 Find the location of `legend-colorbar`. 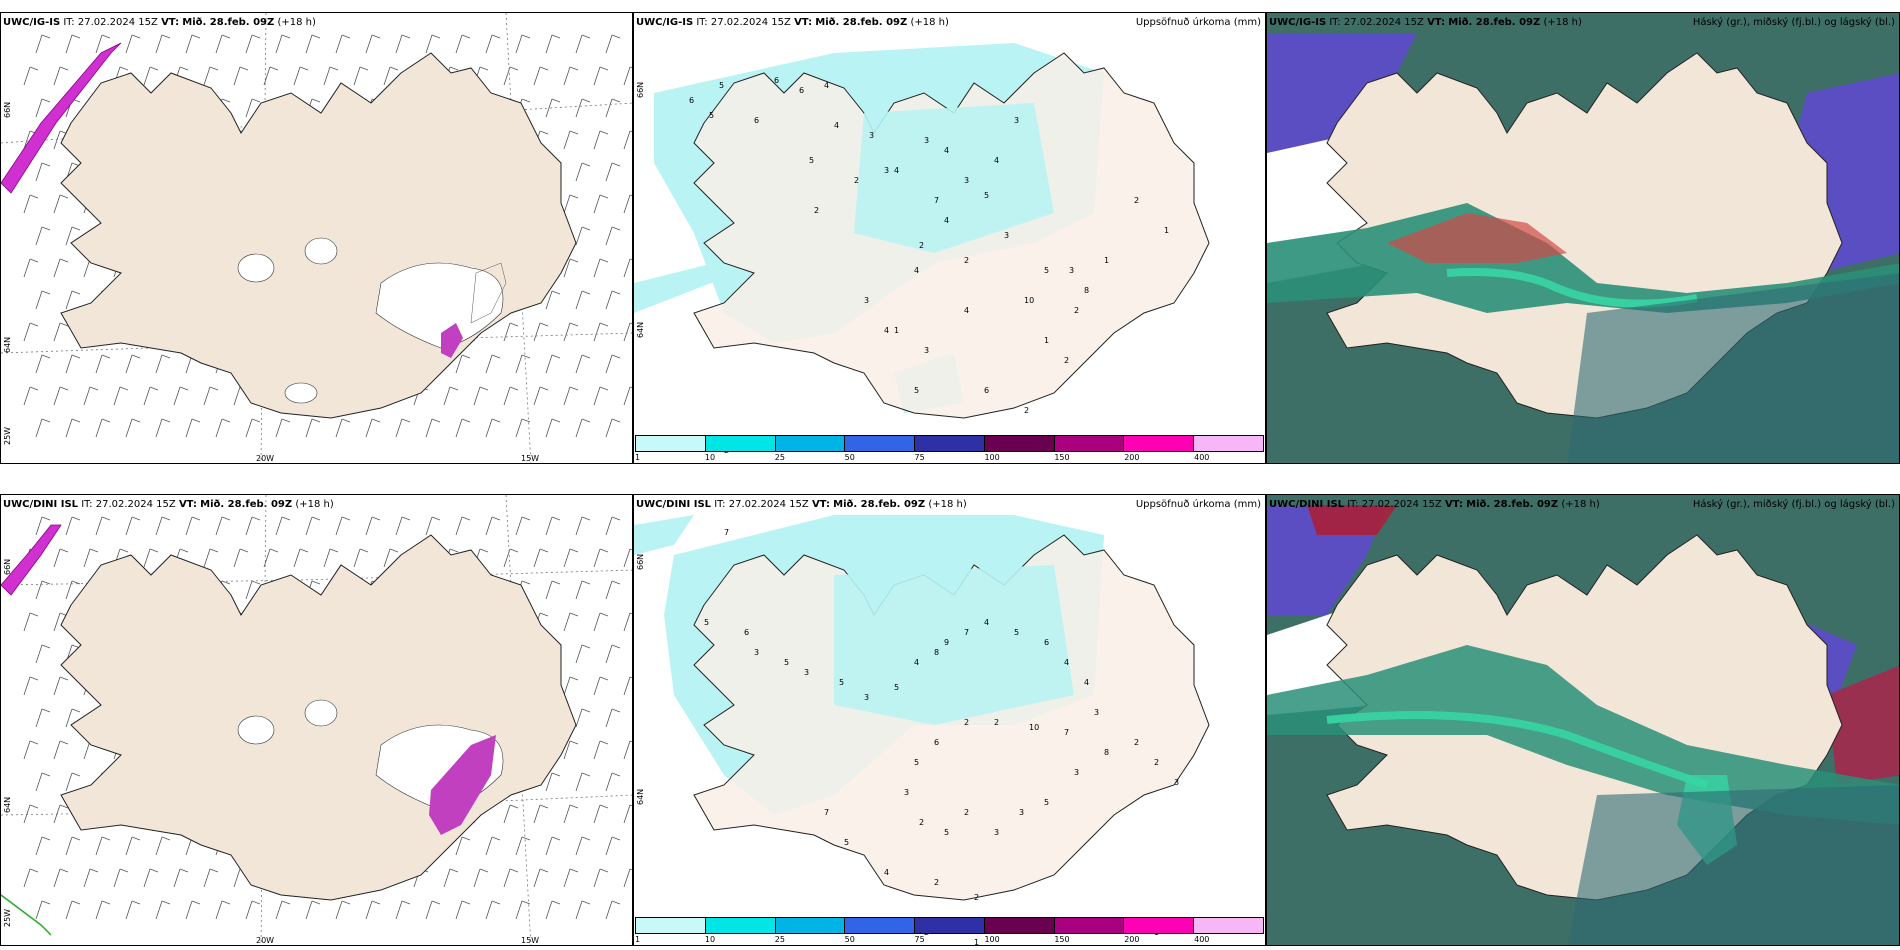

legend-colorbar is located at coordinates (949, 925).